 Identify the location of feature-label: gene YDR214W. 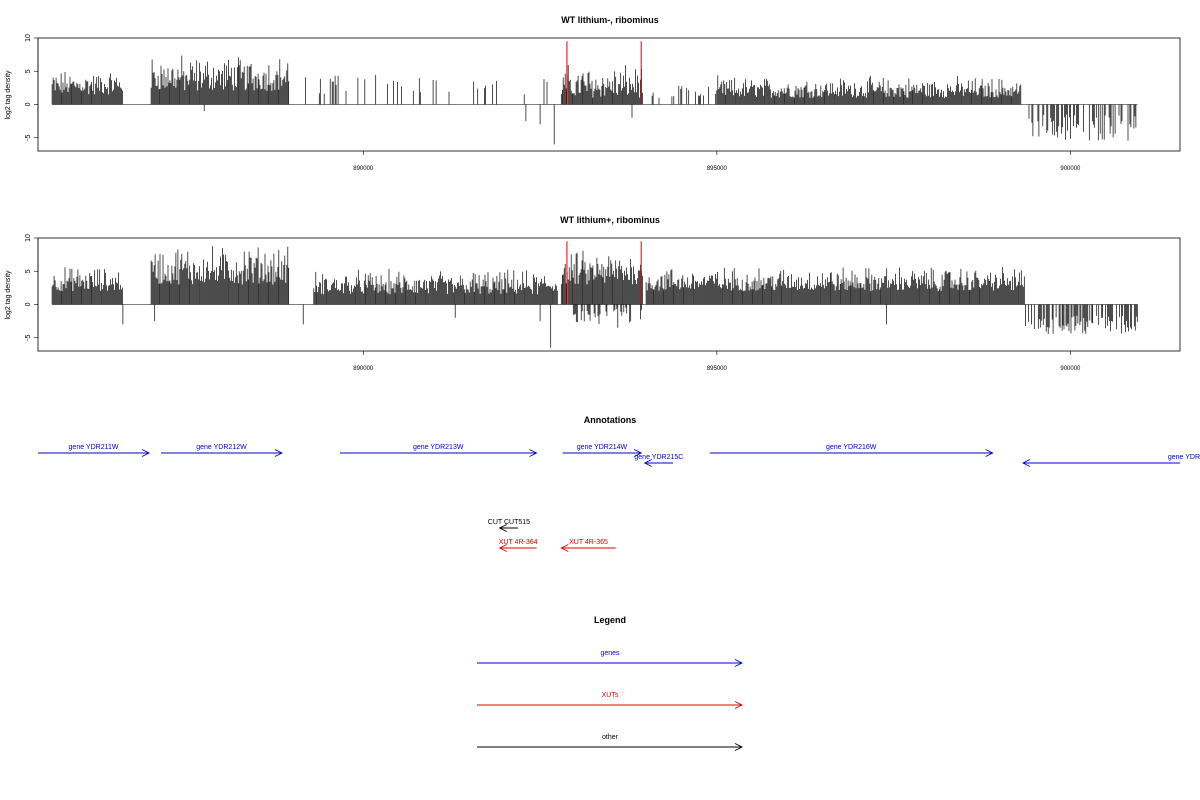
(602, 447).